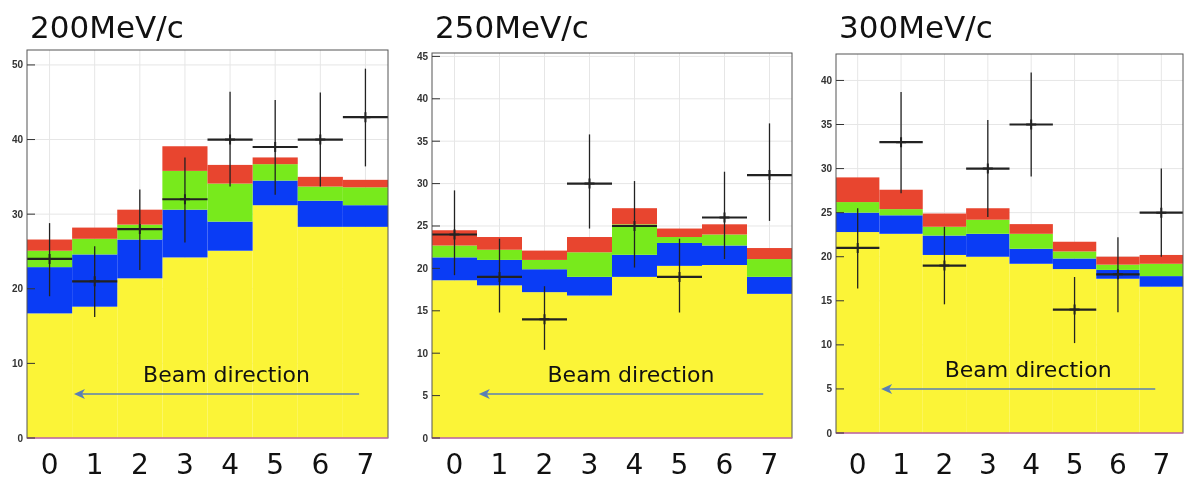 This screenshot has height=487, width=1186. Describe the element at coordinates (107, 27) in the screenshot. I see `chart-title: 200MeV/c` at that location.